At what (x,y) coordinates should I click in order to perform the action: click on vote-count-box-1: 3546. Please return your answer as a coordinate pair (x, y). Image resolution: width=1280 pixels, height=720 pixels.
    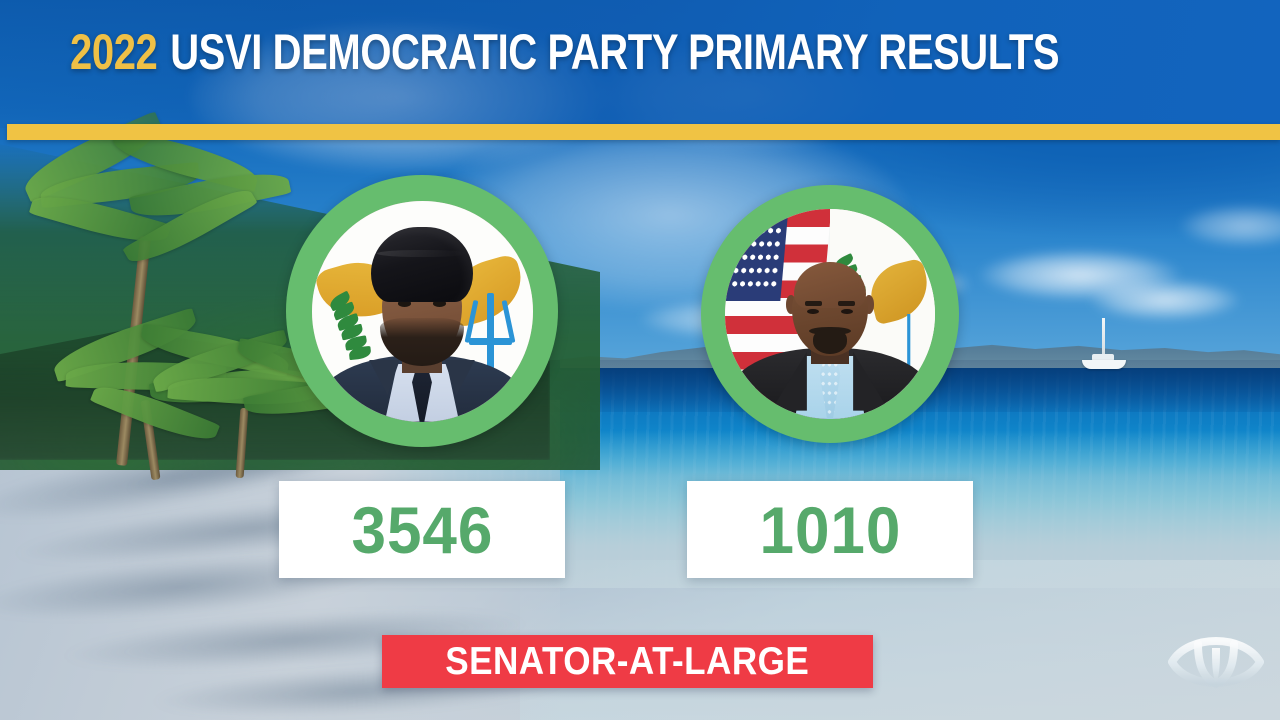
    Looking at the image, I should click on (422, 529).